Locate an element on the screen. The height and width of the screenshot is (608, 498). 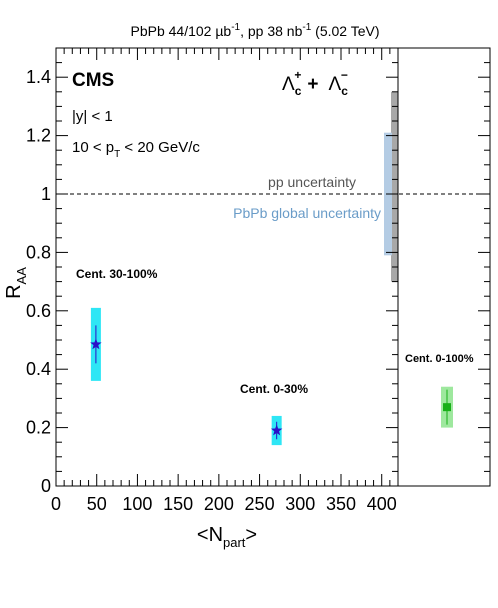
lumi-header: PbPb 44/102 µb-1, pp 38 nb-1 (5.02 TeV) is located at coordinates (254, 30).